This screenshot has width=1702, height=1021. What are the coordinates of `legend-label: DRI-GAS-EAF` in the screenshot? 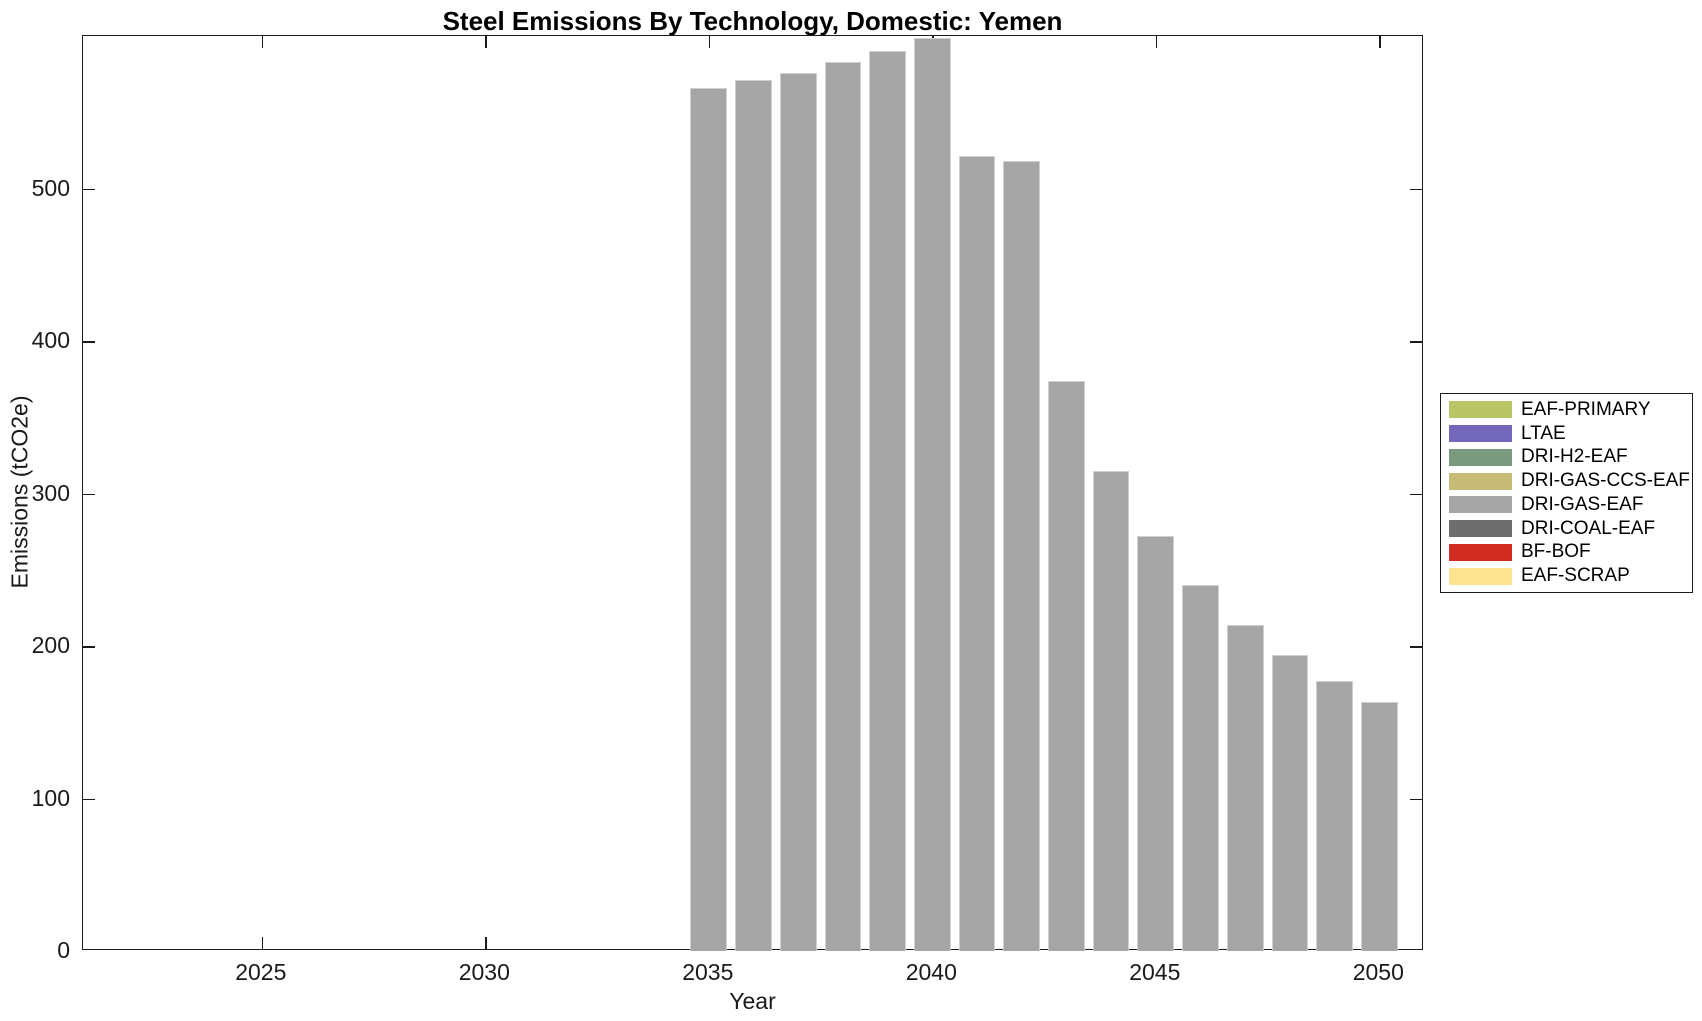 It's located at (1582, 504).